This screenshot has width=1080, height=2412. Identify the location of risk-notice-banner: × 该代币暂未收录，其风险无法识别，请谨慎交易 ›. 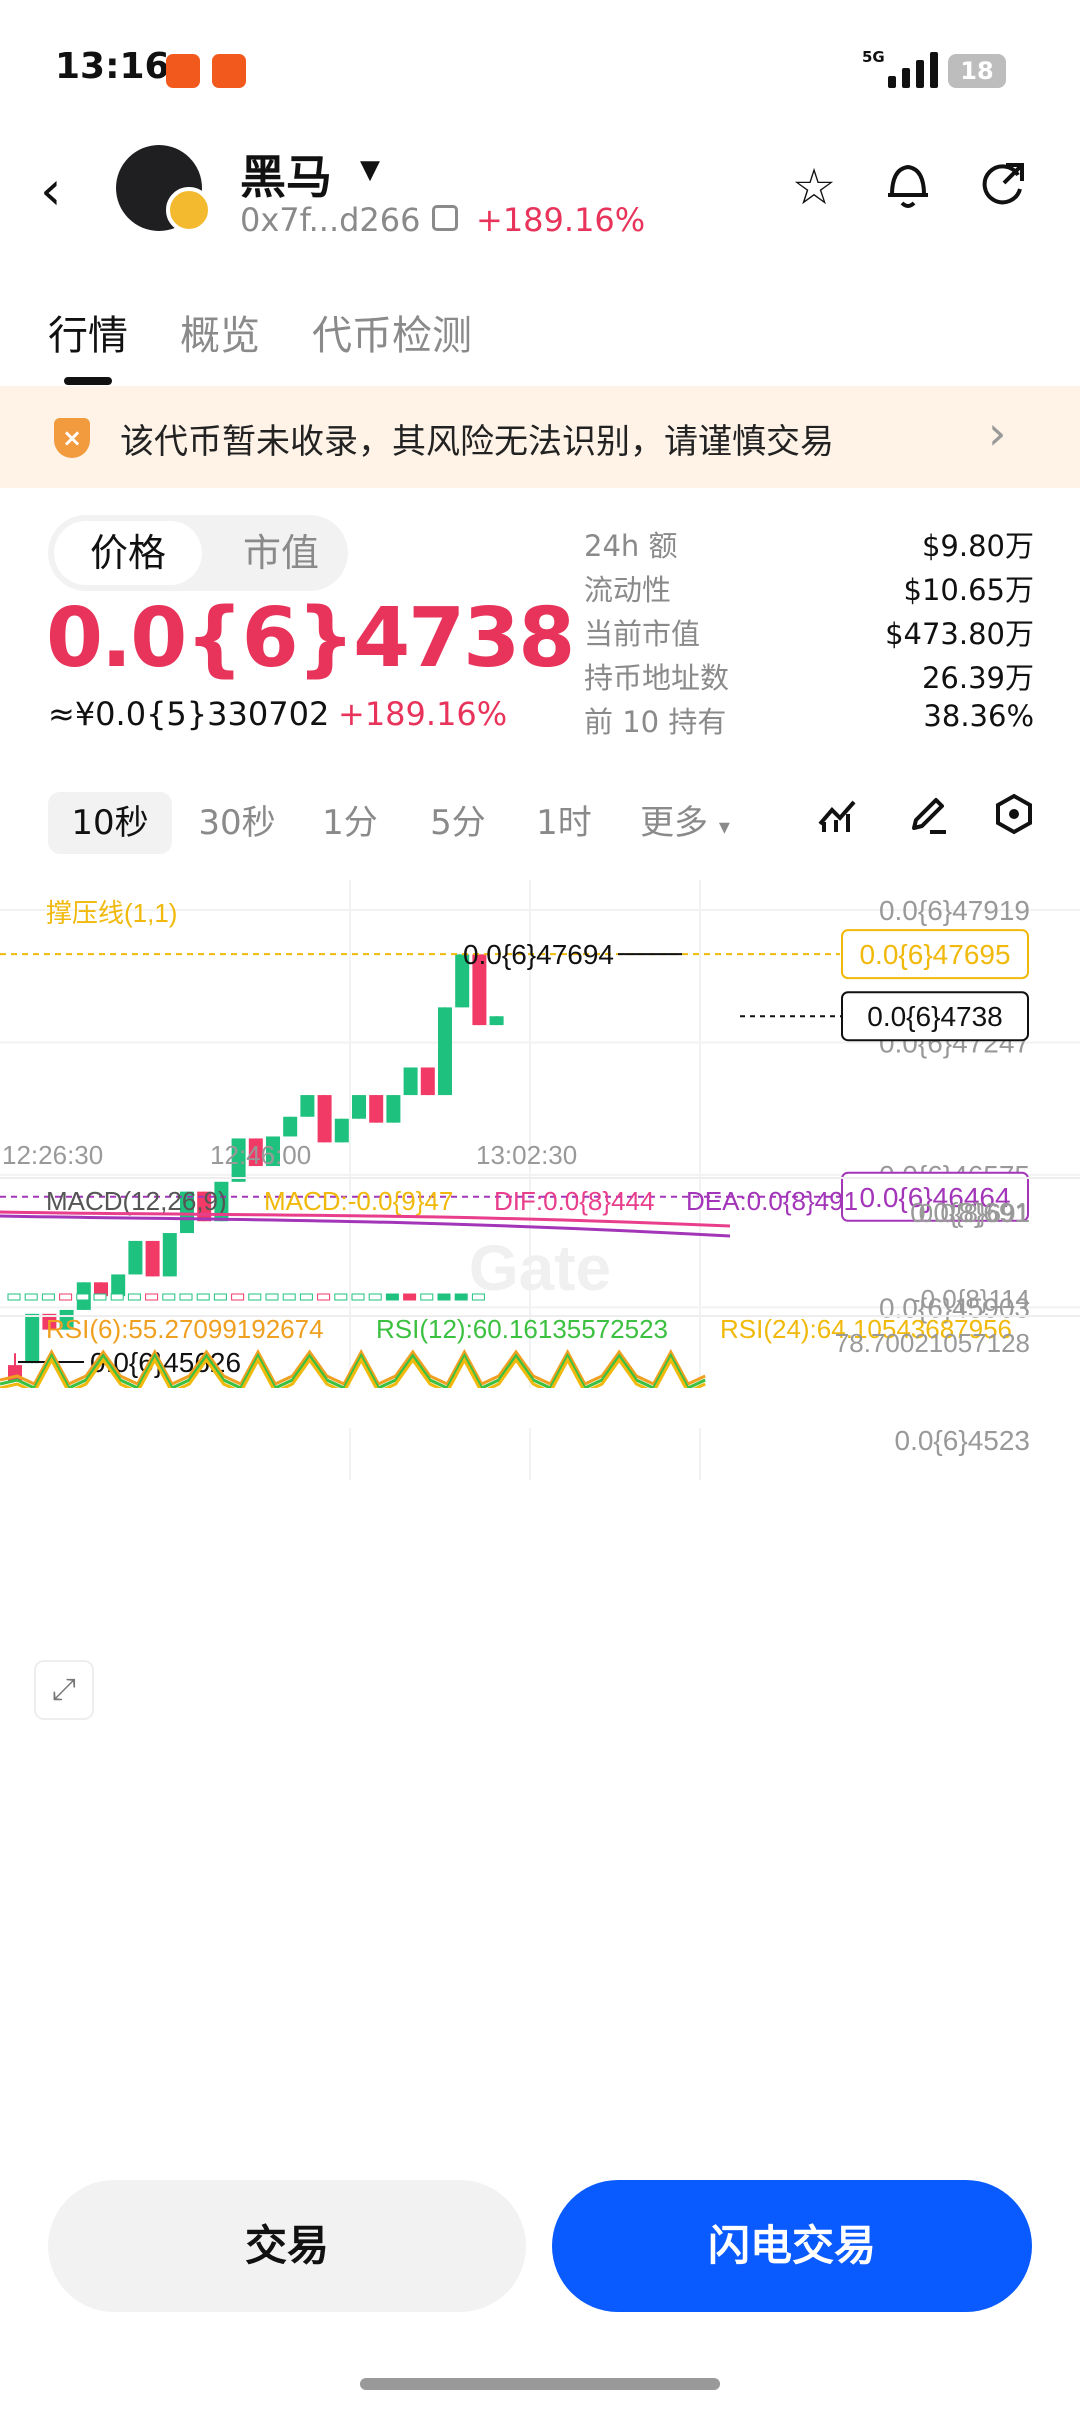
(540, 437).